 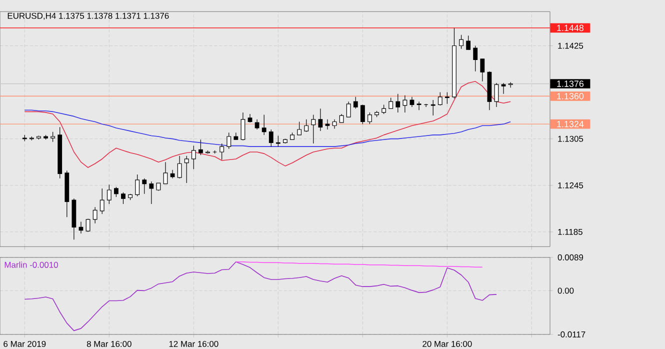 What do you see at coordinates (571, 139) in the screenshot?
I see `y-tick-label: 1.1305` at bounding box center [571, 139].